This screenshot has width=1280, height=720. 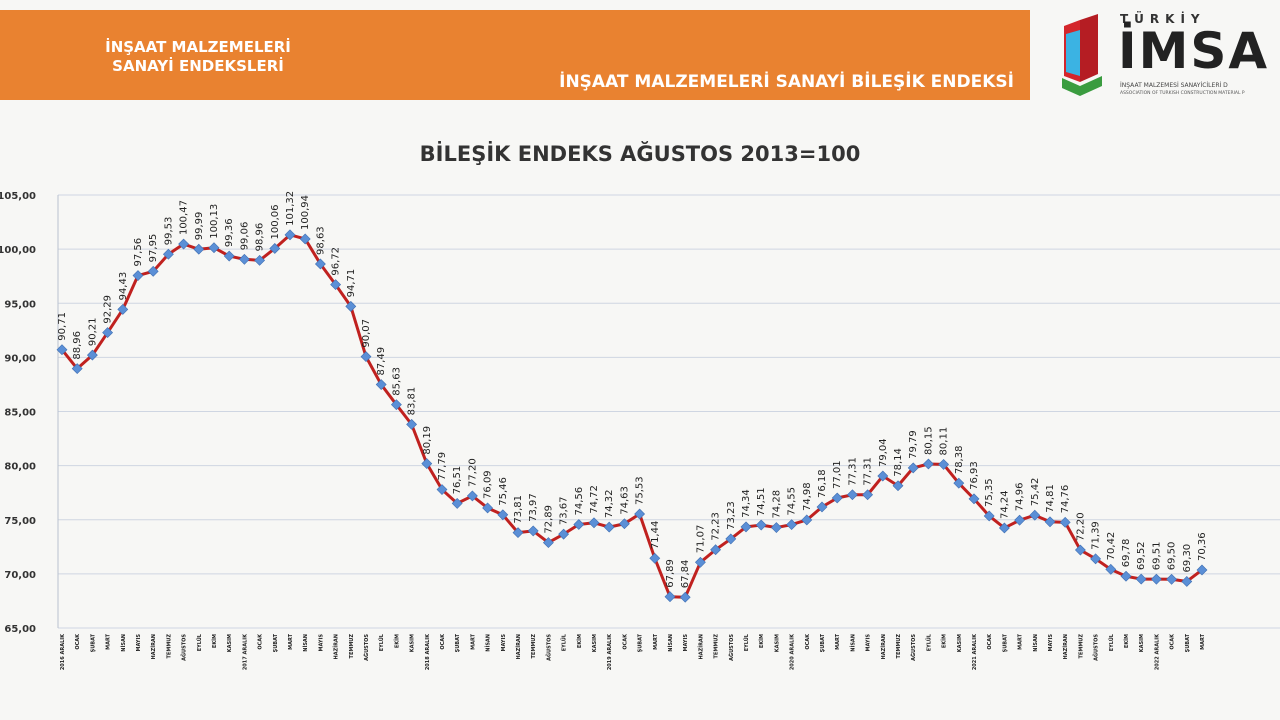 I want to click on data-label: 71,07, so click(x=700, y=539).